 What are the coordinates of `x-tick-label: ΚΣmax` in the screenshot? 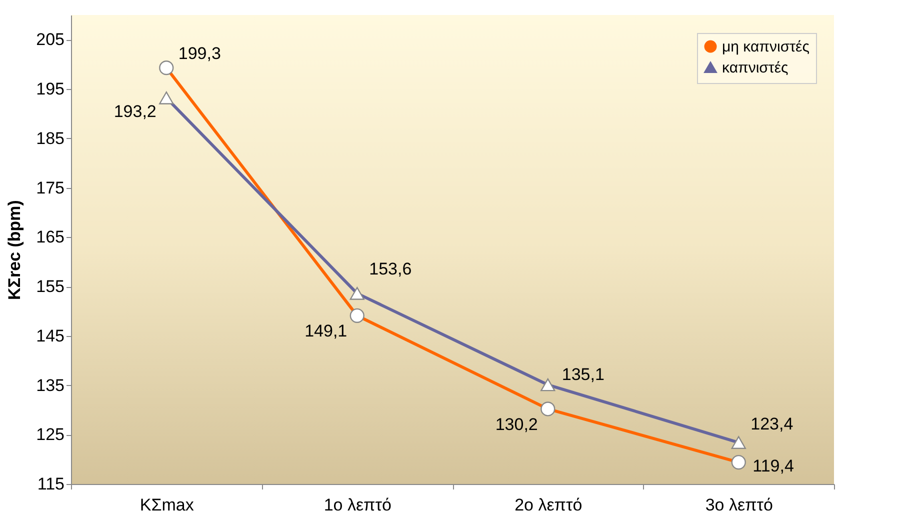 It's located at (167, 505).